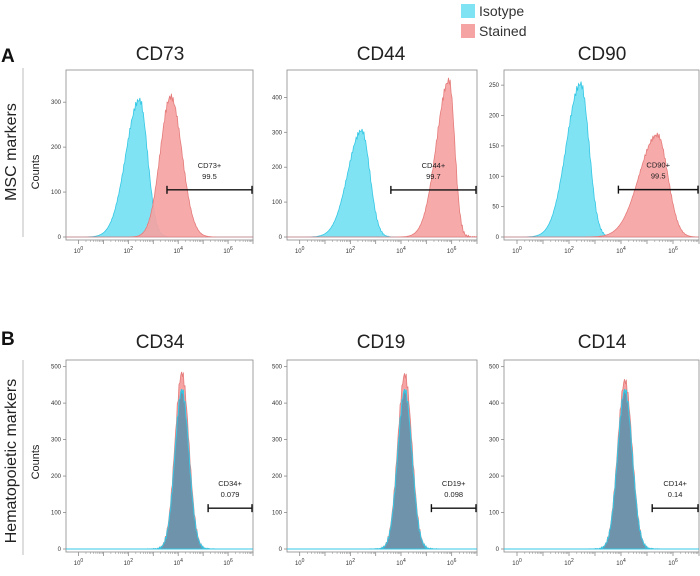 Image resolution: width=700 pixels, height=576 pixels. Describe the element at coordinates (209, 177) in the screenshot. I see `gate-cd73: CD73+ 99.5` at that location.